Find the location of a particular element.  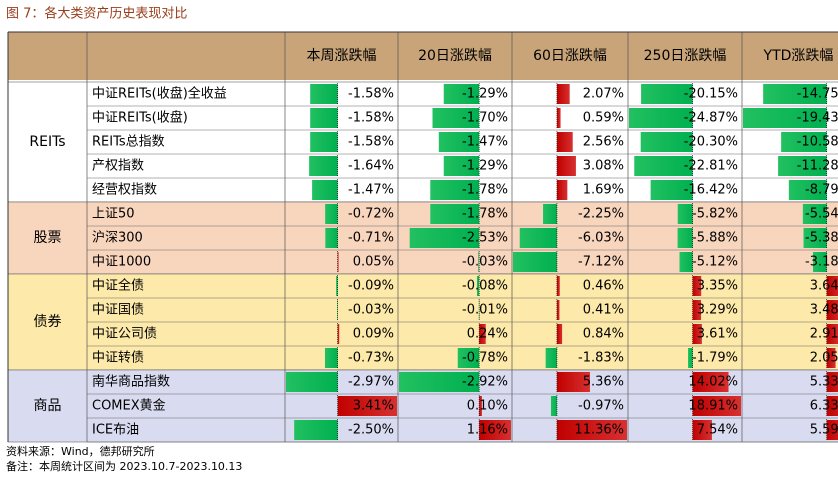

value-cell: -2.97% is located at coordinates (371, 382).